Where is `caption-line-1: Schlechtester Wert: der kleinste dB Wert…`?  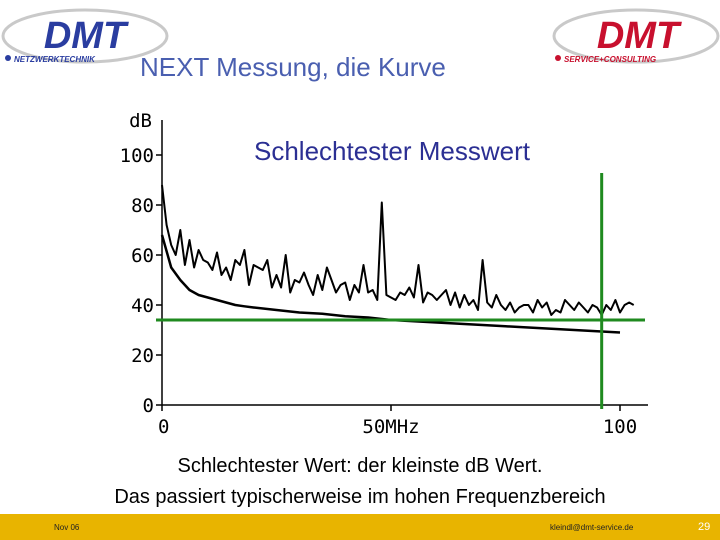
caption-line-1: Schlechtester Wert: der kleinste dB Wert… is located at coordinates (360, 466).